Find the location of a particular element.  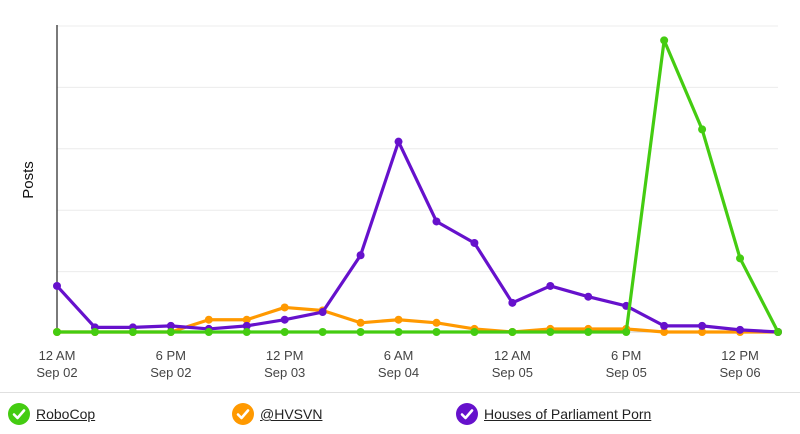

legend-item-robocop: RoboCop is located at coordinates (51, 414).